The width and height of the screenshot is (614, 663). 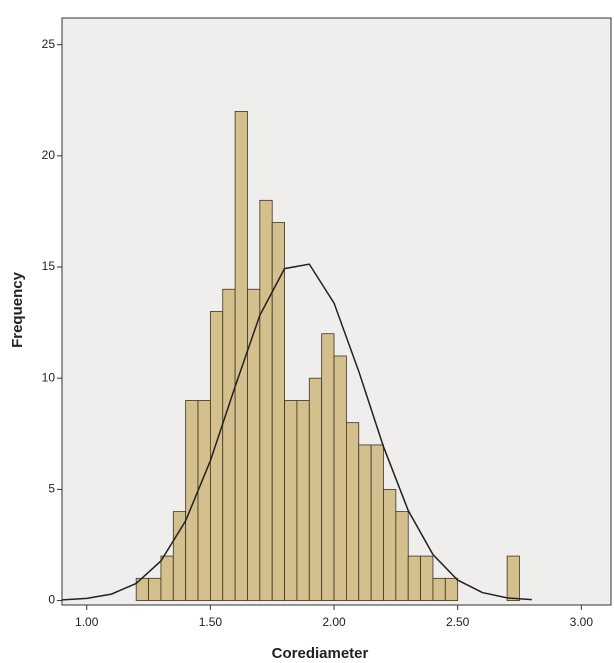 What do you see at coordinates (51, 489) in the screenshot?
I see `y-tick-label: 5` at bounding box center [51, 489].